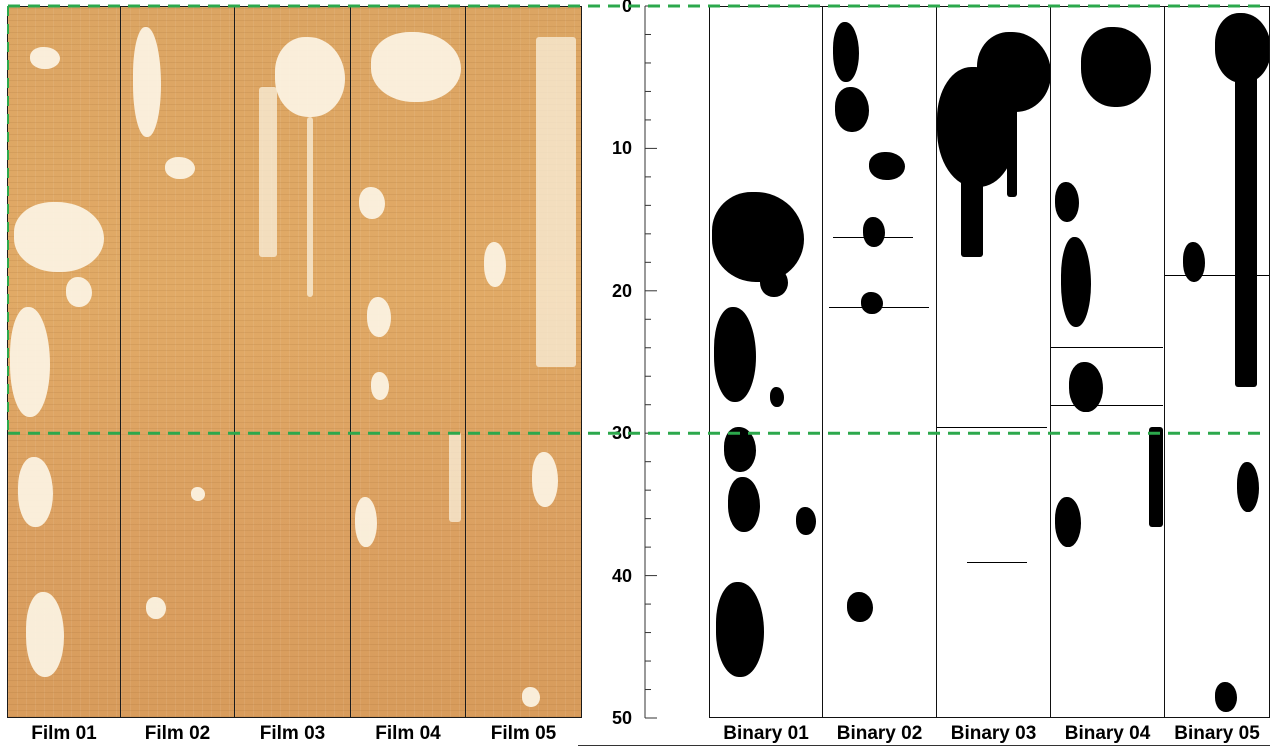  Describe the element at coordinates (1107, 733) in the screenshot. I see `binary-label: Binary 04` at that location.